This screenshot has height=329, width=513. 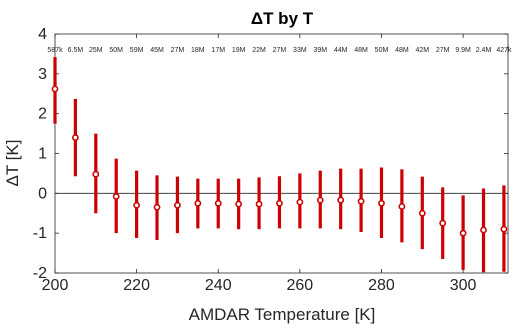 What do you see at coordinates (55, 50) in the screenshot?
I see `count-label-0: 587k` at bounding box center [55, 50].